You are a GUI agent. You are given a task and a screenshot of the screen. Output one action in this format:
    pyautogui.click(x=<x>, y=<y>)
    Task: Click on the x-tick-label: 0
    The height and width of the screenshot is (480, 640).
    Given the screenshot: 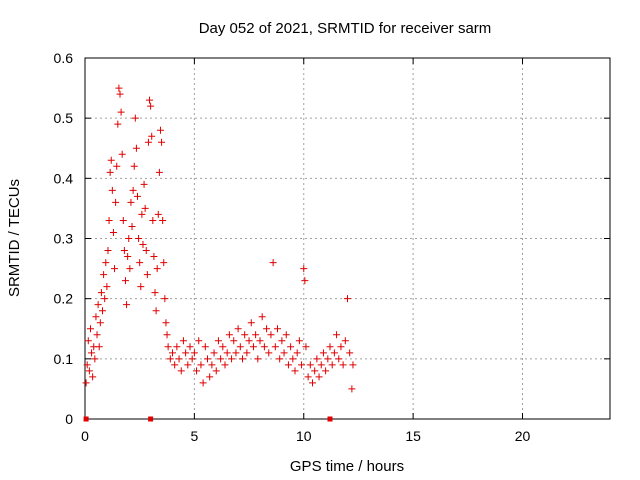 What is the action you would take?
    pyautogui.click(x=85, y=436)
    